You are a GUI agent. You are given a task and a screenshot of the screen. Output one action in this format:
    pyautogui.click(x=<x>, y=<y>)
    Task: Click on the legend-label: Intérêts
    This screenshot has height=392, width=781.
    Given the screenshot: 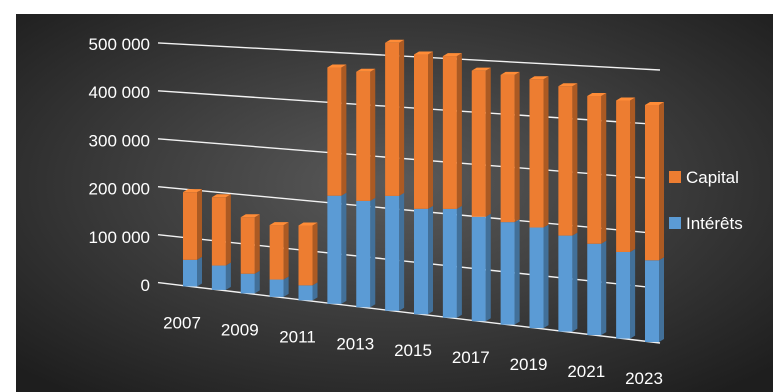 What is the action you would take?
    pyautogui.click(x=714, y=223)
    